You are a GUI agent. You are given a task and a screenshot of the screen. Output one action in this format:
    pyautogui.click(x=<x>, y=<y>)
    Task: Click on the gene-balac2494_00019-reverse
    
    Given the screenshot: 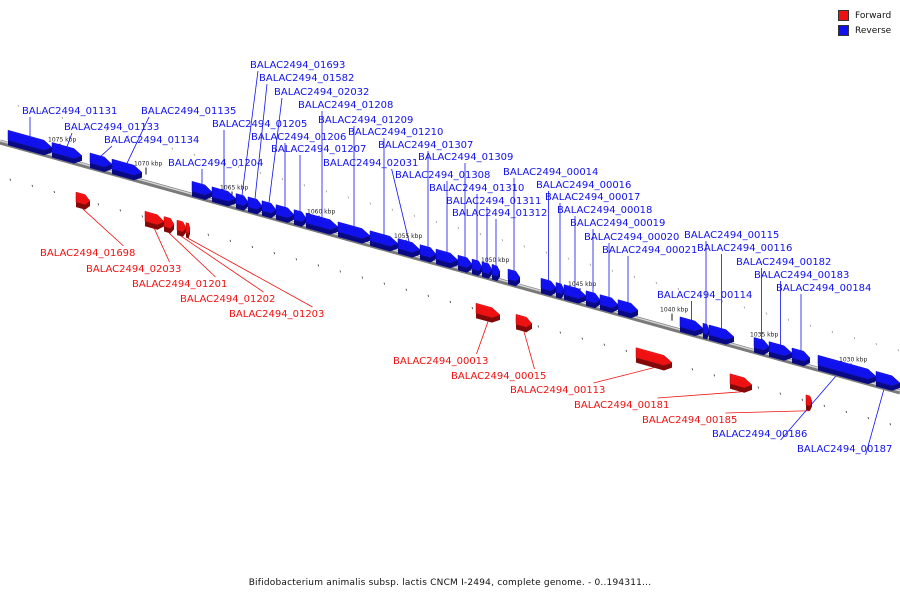 What is the action you would take?
    pyautogui.click(x=593, y=299)
    